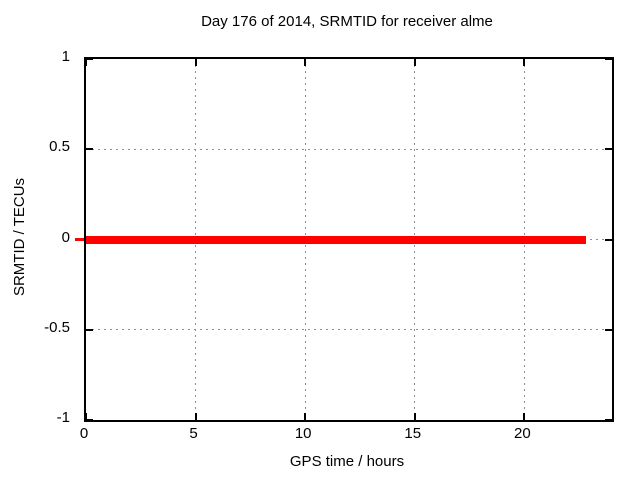  Describe the element at coordinates (336, 239) in the screenshot. I see `data-series-line` at that location.